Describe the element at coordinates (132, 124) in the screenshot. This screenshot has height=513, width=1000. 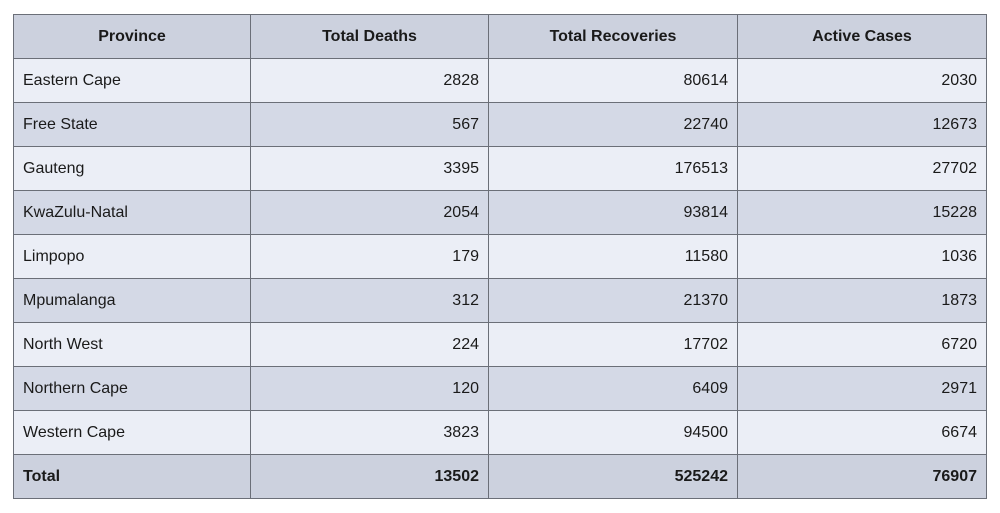
I see `cell-province: Free State` at that location.